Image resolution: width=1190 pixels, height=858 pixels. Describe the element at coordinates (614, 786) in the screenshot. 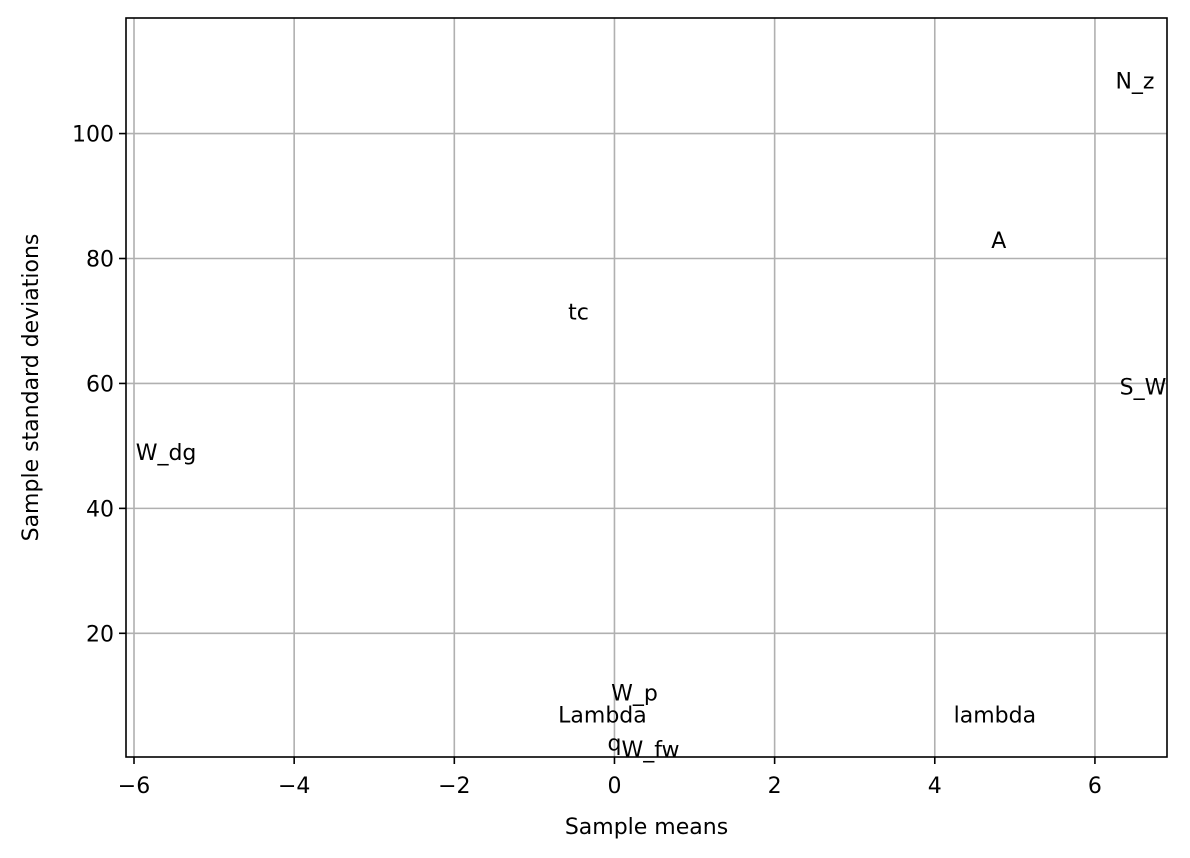

I see `x-tick-label: 0` at that location.